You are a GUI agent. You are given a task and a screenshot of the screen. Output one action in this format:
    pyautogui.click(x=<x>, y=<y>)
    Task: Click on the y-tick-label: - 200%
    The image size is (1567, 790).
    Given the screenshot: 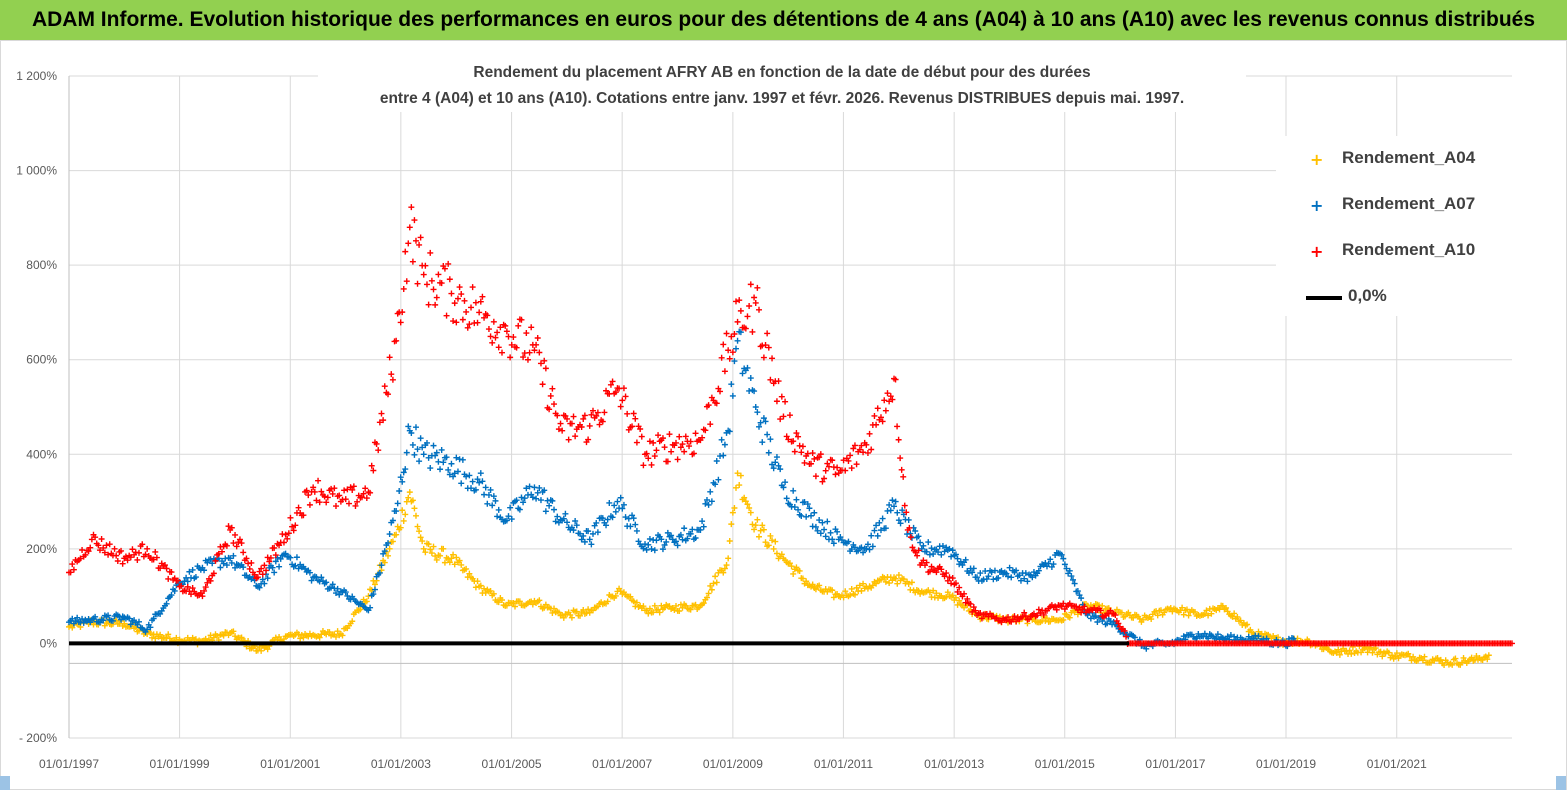 What is the action you would take?
    pyautogui.click(x=38, y=738)
    